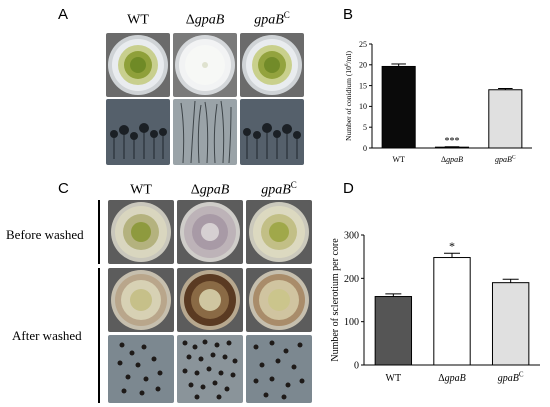 This screenshot has height=407, width=550. I want to click on chart-b-ytick-label: 20, so click(363, 65).